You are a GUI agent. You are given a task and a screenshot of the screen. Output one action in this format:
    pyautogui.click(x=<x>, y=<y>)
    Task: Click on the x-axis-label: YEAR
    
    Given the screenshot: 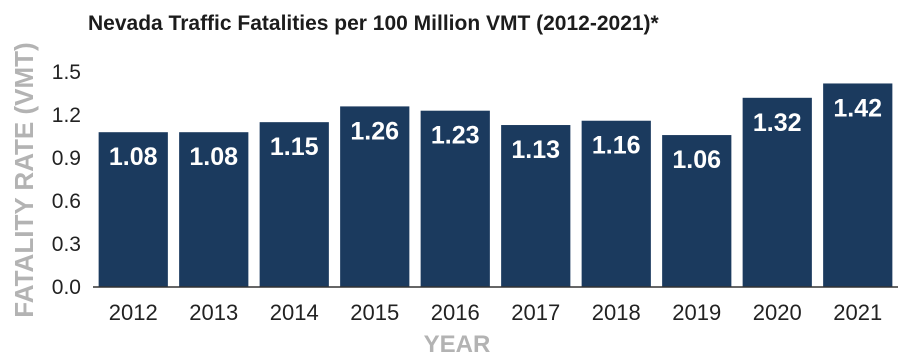 What is the action you would take?
    pyautogui.click(x=457, y=343)
    